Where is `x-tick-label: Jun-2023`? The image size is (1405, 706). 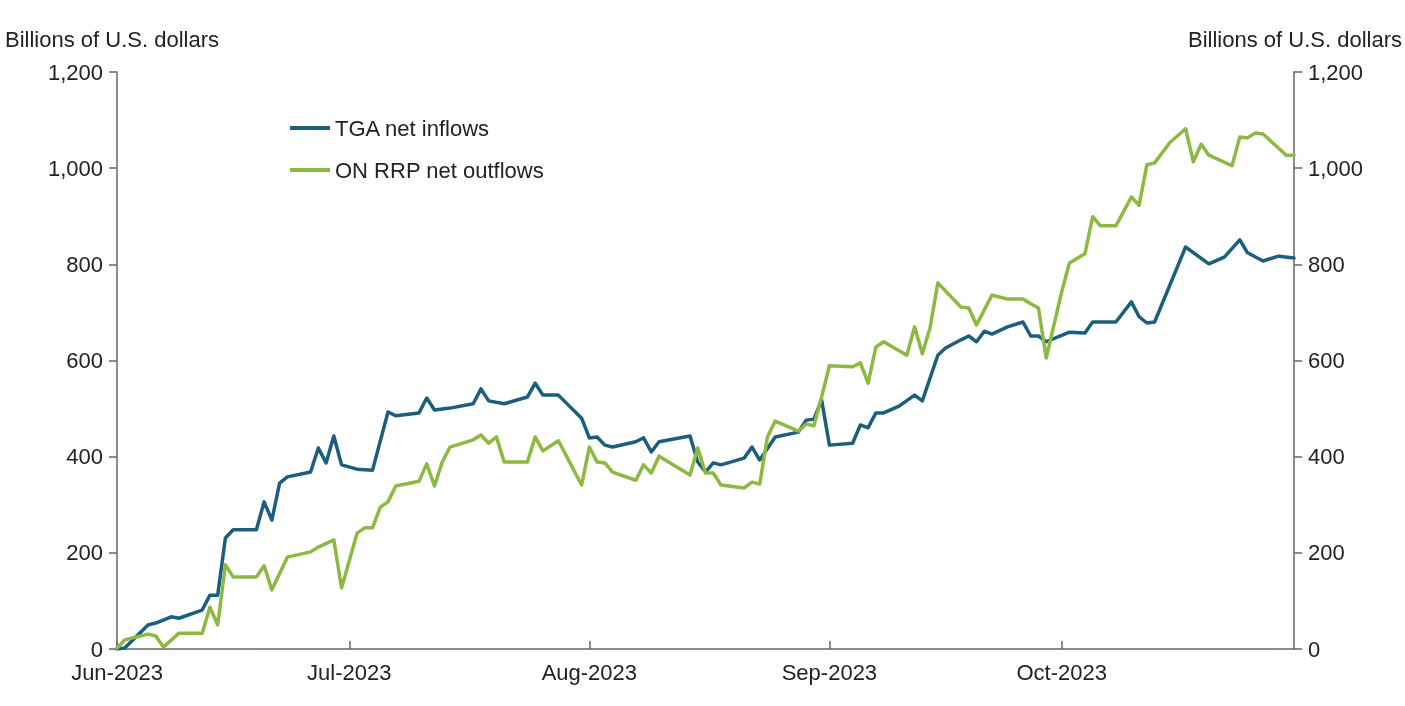
x-tick-label: Jun-2023 is located at coordinates (117, 672).